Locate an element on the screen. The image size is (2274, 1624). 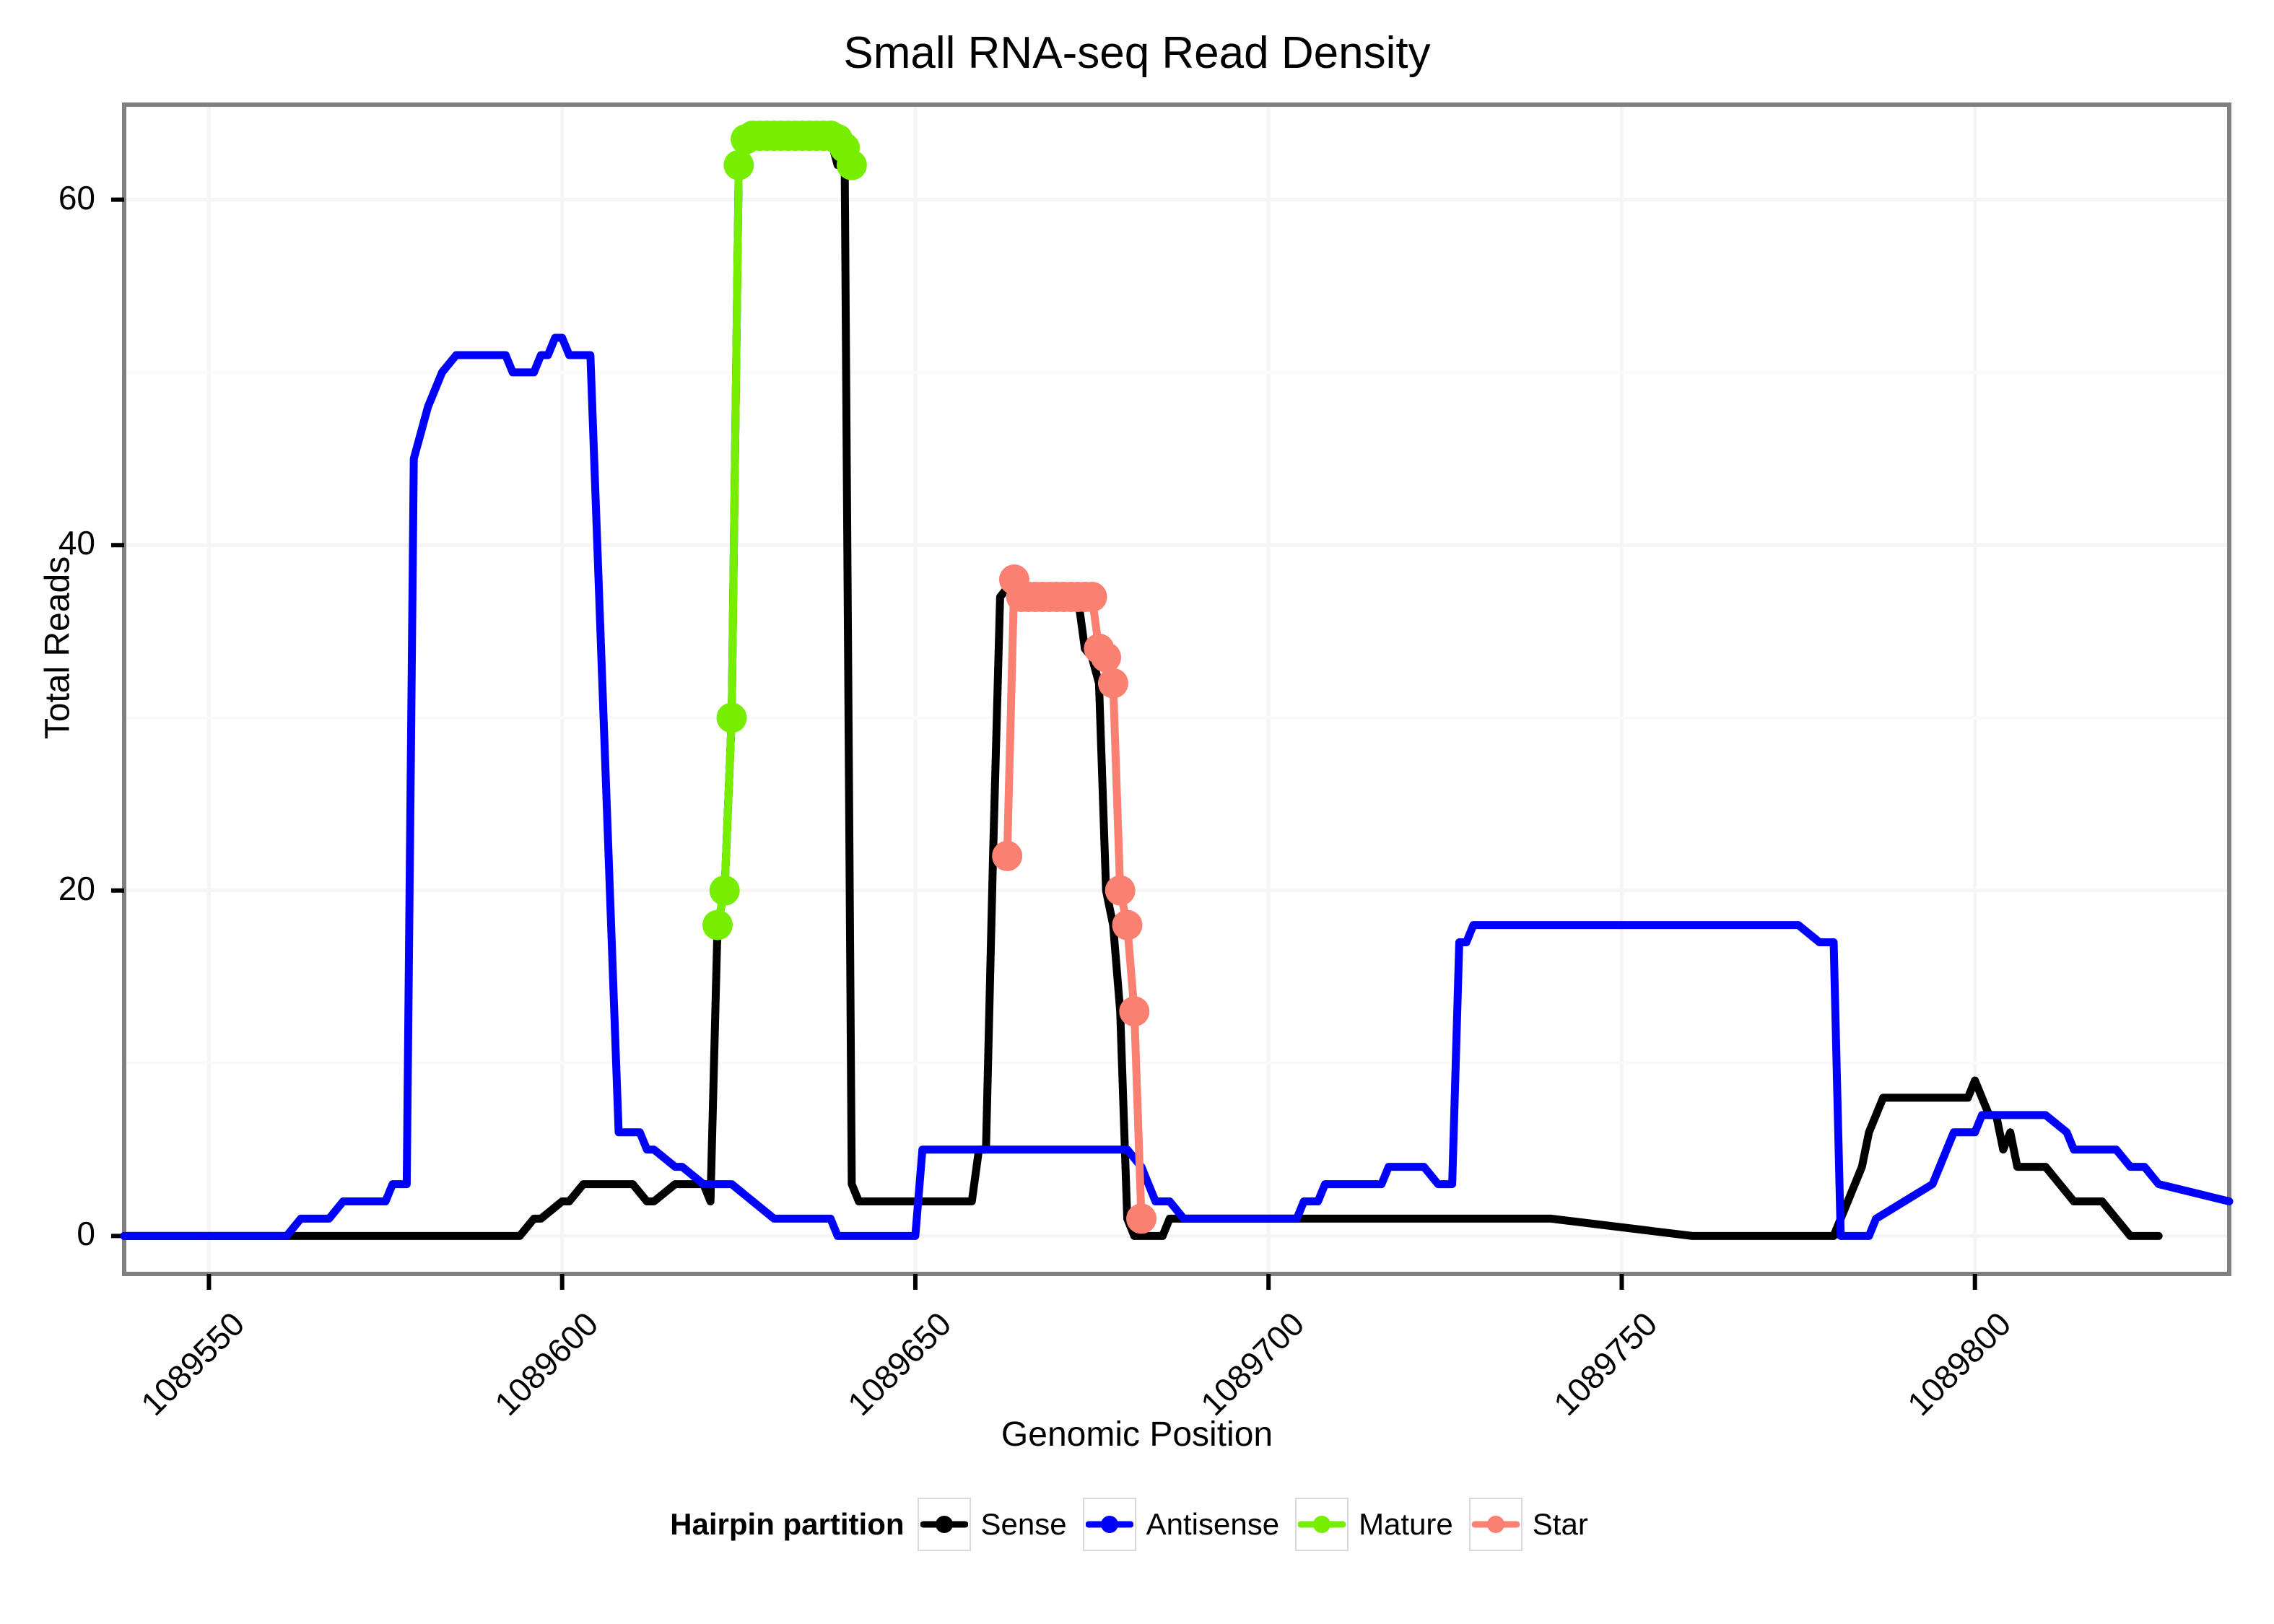
legend-entry-star: Star is located at coordinates (1536, 1524).